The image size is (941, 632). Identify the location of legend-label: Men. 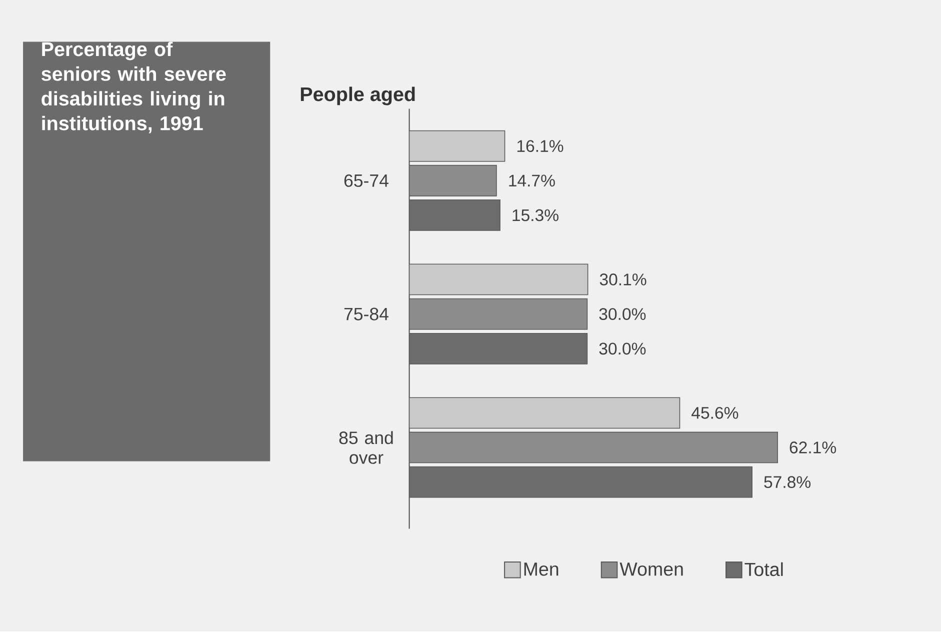
(541, 569).